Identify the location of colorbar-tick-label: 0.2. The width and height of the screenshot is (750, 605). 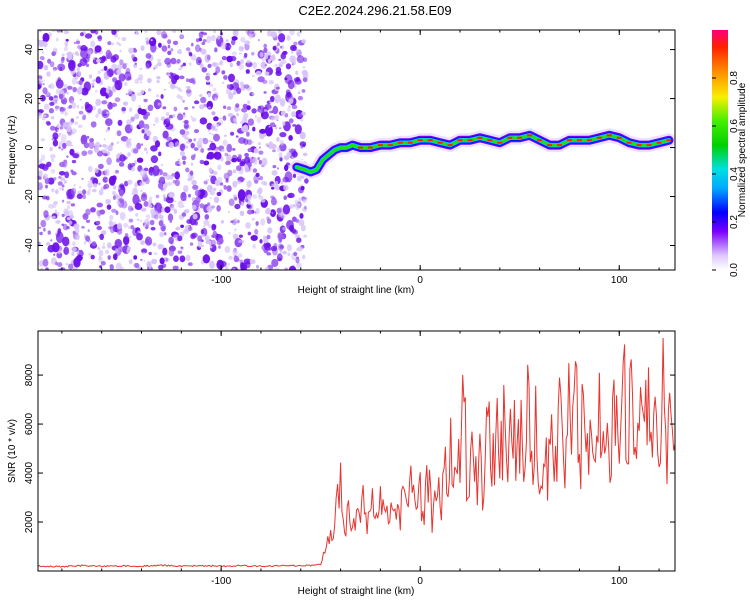
(734, 222).